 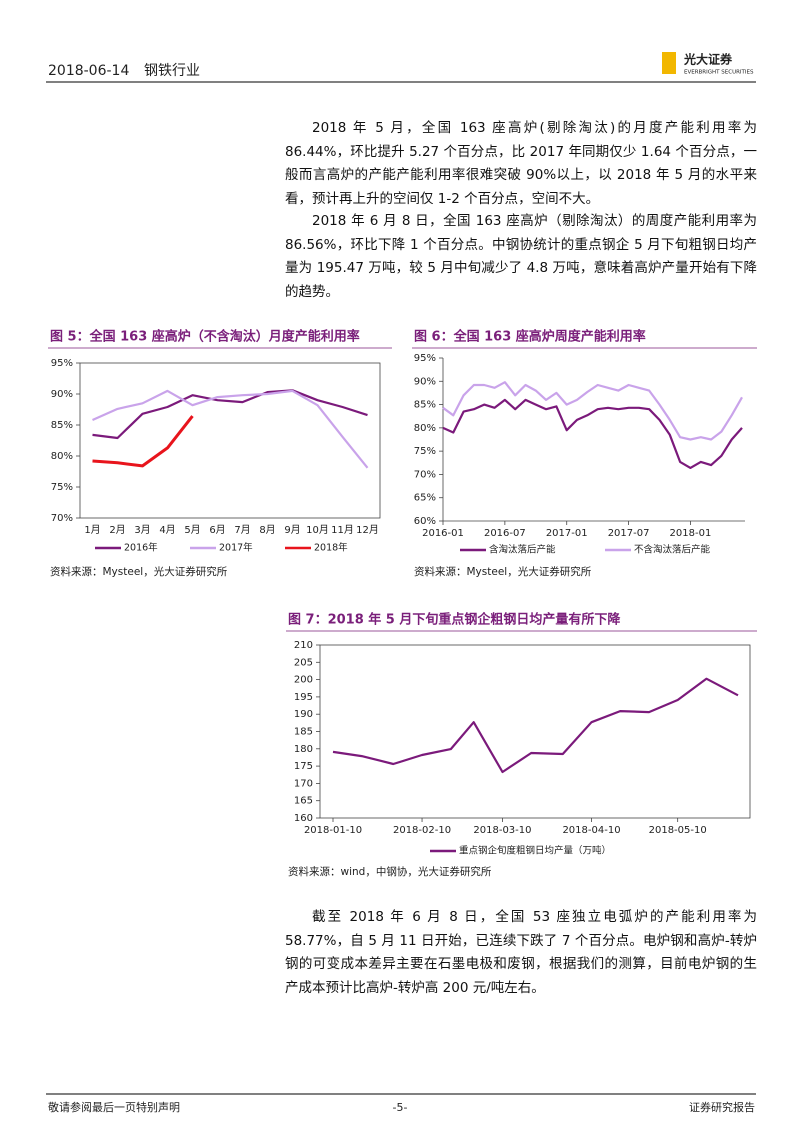 I want to click on y-tick-label: 200, so click(x=303, y=680).